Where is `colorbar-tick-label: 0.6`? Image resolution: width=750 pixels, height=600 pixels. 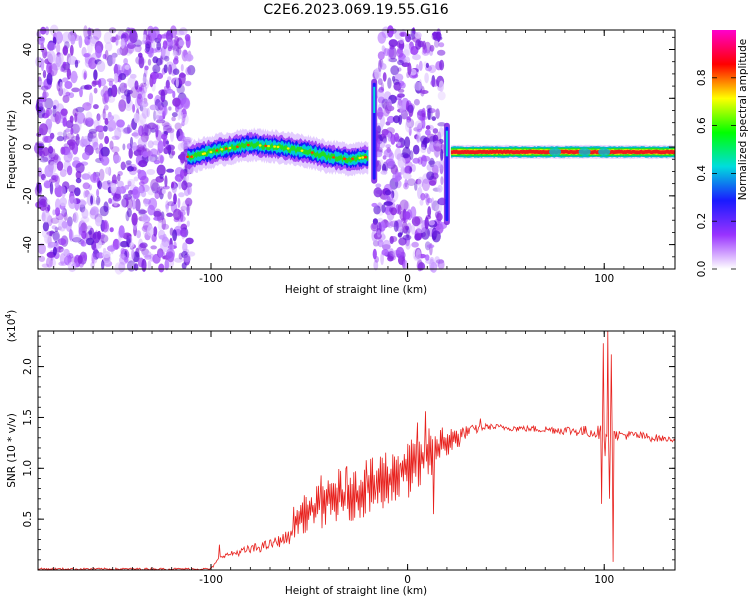
colorbar-tick-label: 0.6 is located at coordinates (702, 125).